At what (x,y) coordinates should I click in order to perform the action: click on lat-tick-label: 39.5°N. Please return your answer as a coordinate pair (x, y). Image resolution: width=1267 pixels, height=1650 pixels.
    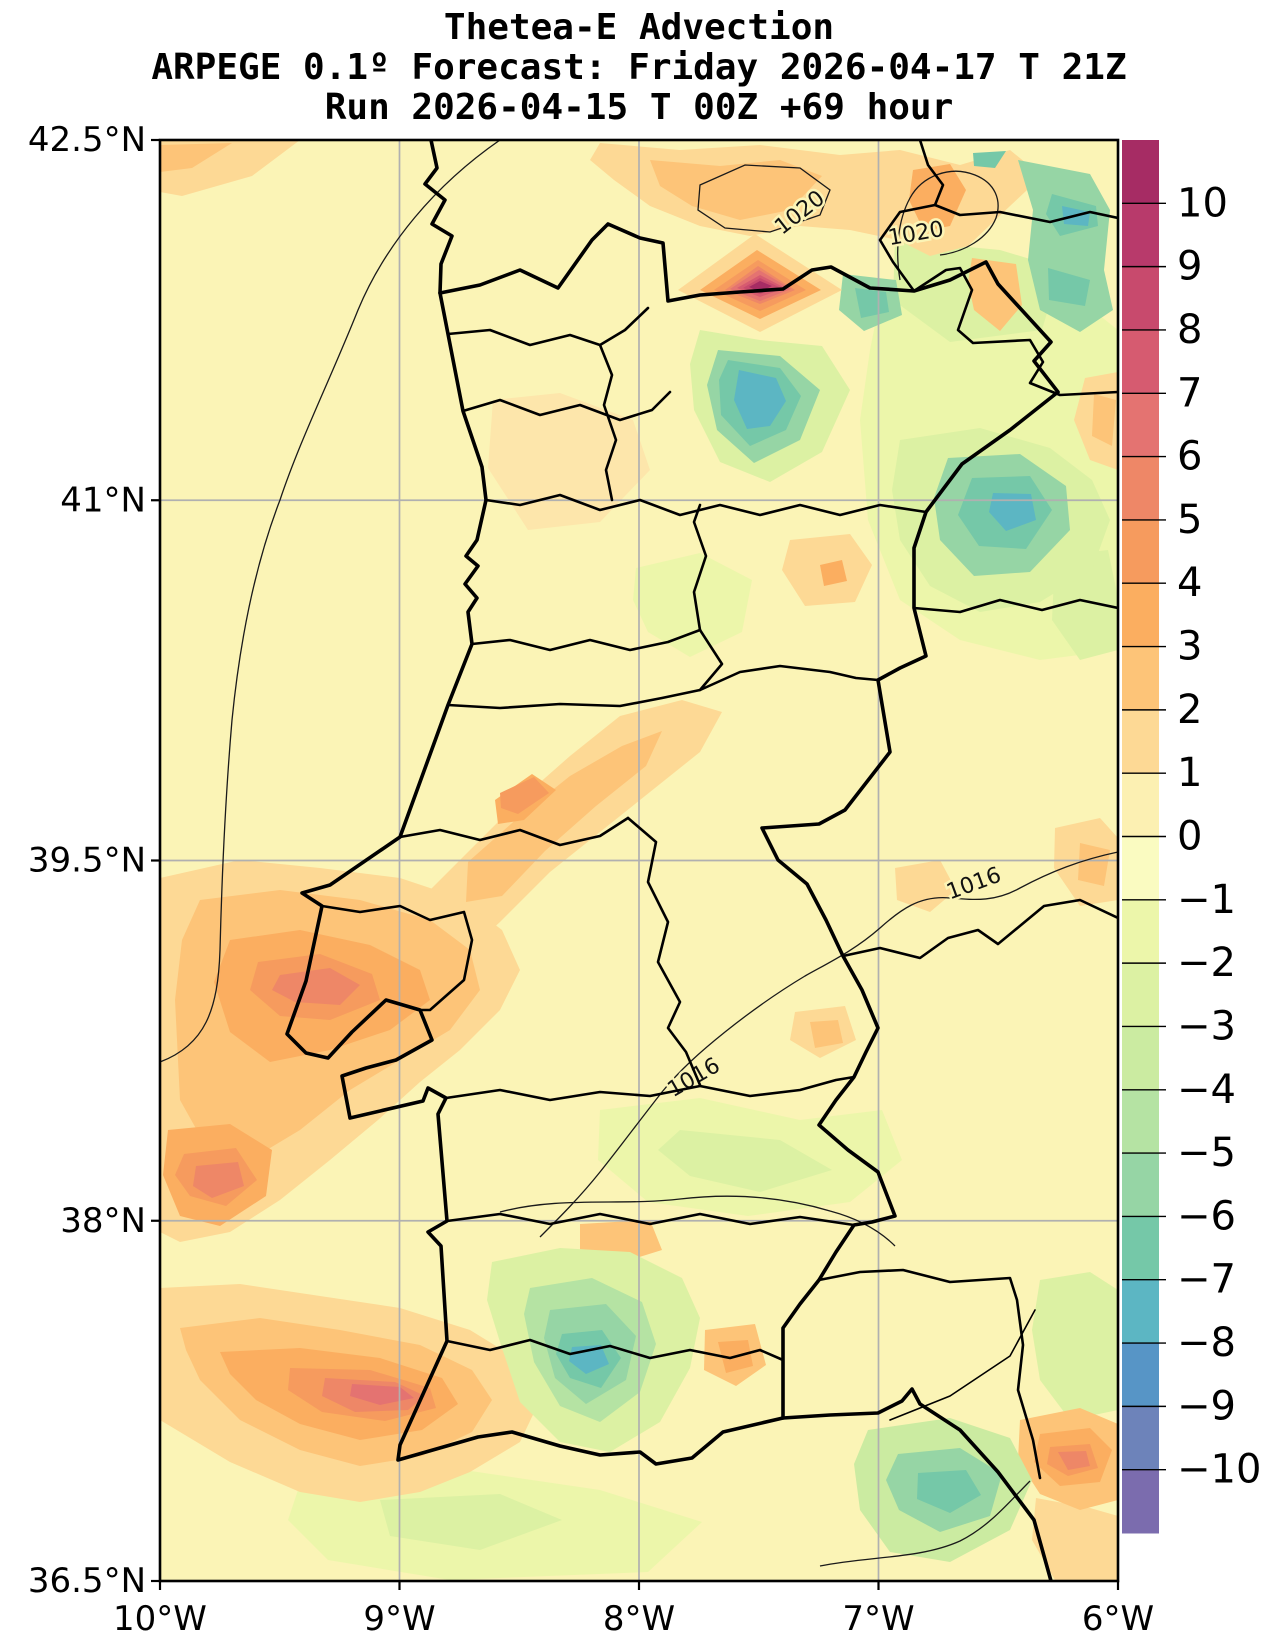
    Looking at the image, I should click on (87, 861).